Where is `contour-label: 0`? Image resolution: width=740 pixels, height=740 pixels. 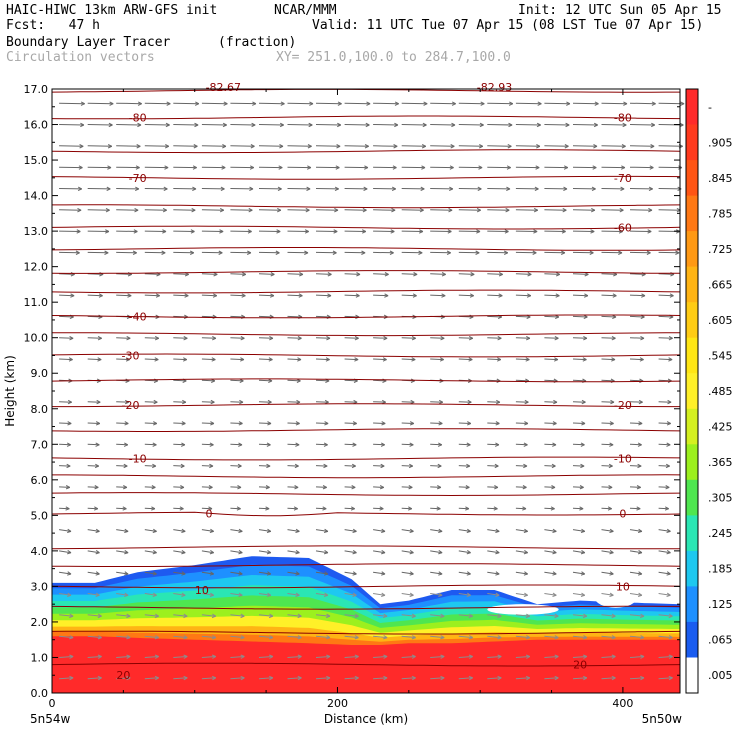
contour-label: 0 is located at coordinates (622, 514).